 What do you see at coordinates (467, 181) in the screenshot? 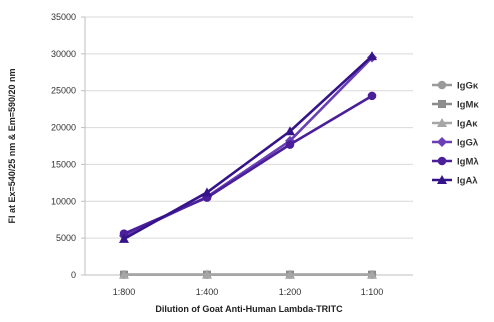
I see `legend-label: IgAλ` at bounding box center [467, 181].